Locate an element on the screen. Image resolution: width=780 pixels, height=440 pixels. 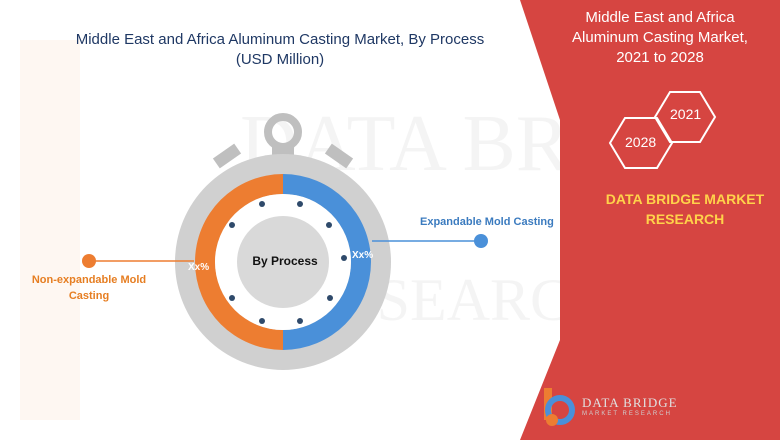
logo-tagline: MARKET RESEARCH is located at coordinates (627, 414).